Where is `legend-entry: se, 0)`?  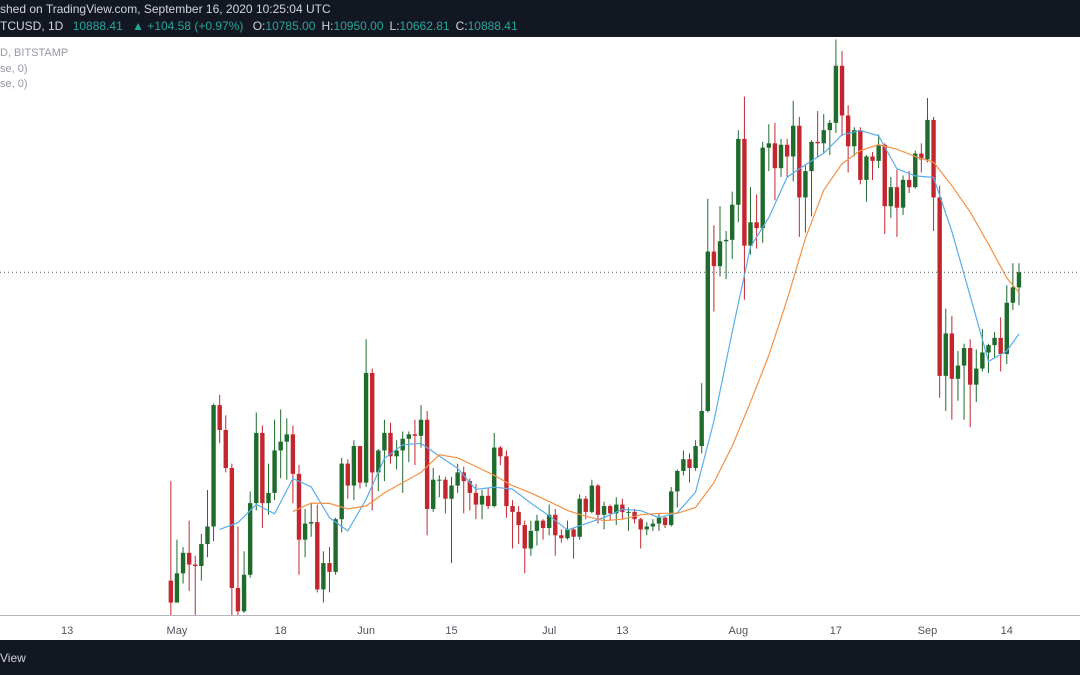
legend-entry: se, 0) is located at coordinates (14, 84).